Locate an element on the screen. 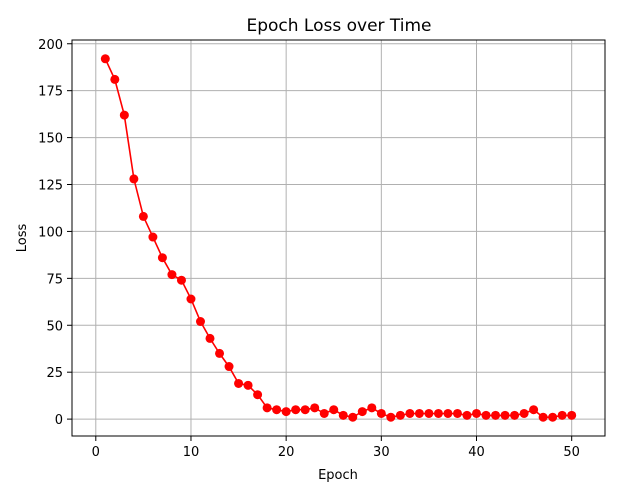  y-axis-label: Loss is located at coordinates (22, 238).